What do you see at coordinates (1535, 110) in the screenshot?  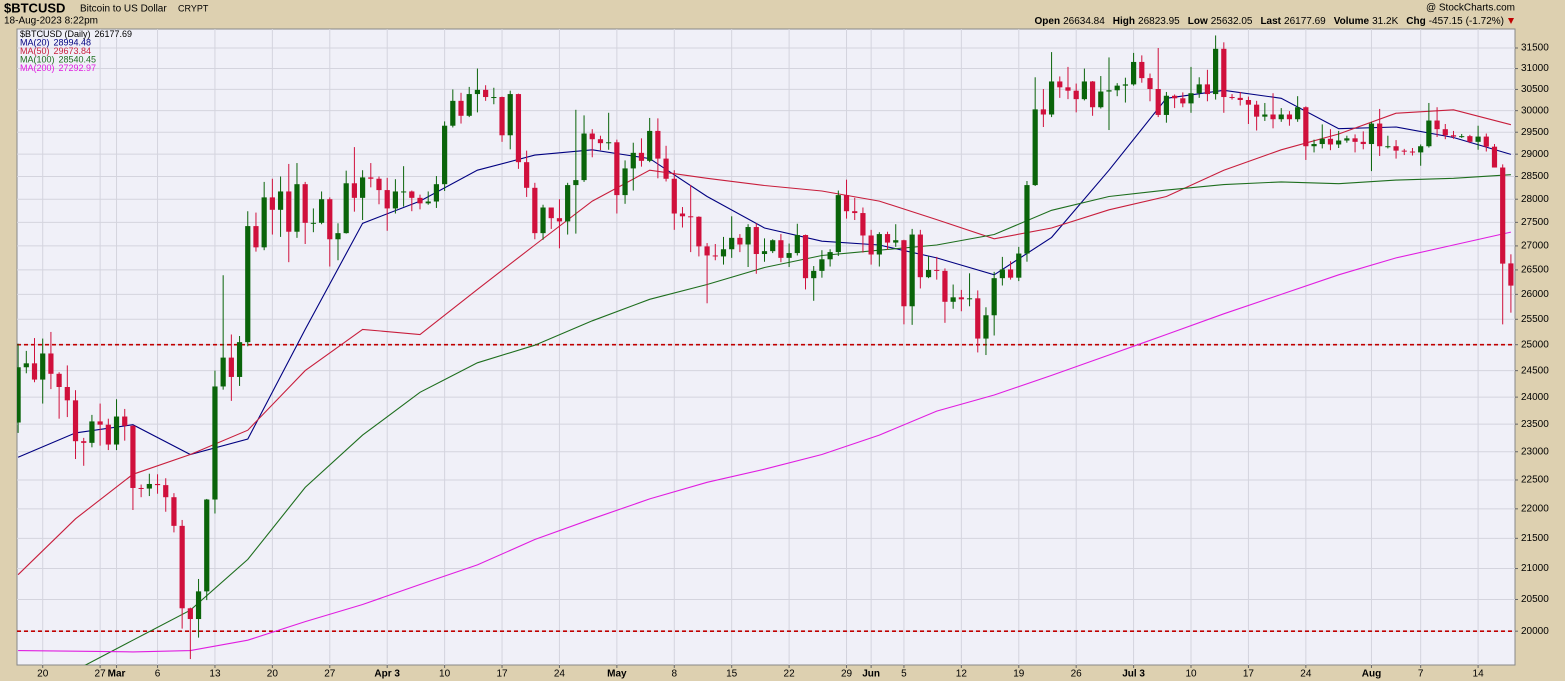 I see `y-tick-label: 30000` at bounding box center [1535, 110].